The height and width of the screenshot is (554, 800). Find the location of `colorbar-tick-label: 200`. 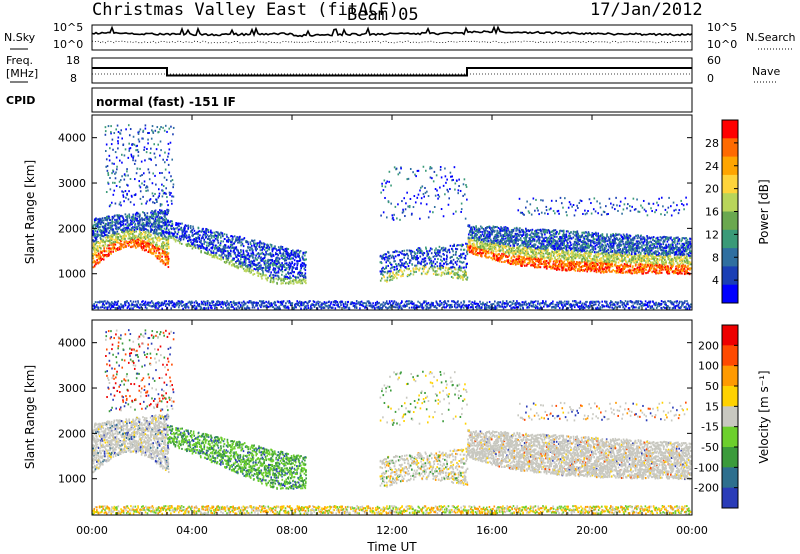

colorbar-tick-label: 200 is located at coordinates (708, 345).